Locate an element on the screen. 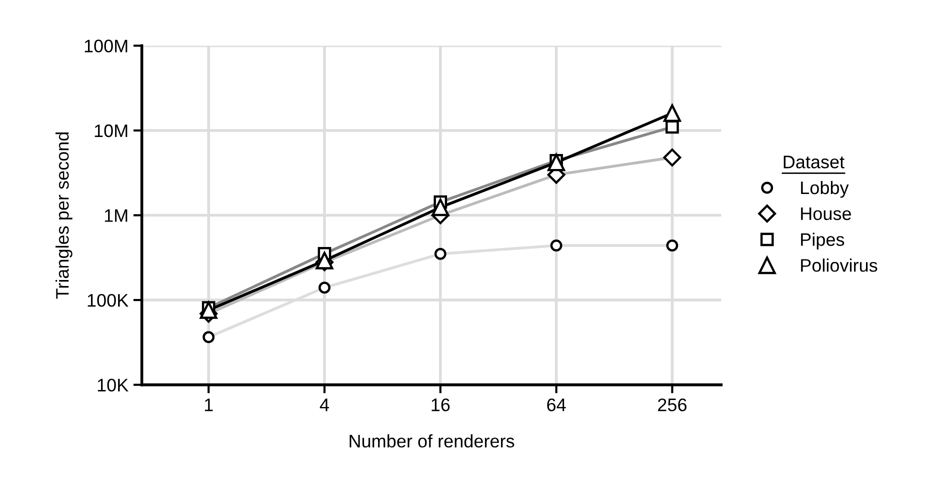  y-tick-label: 10M is located at coordinates (111, 131).